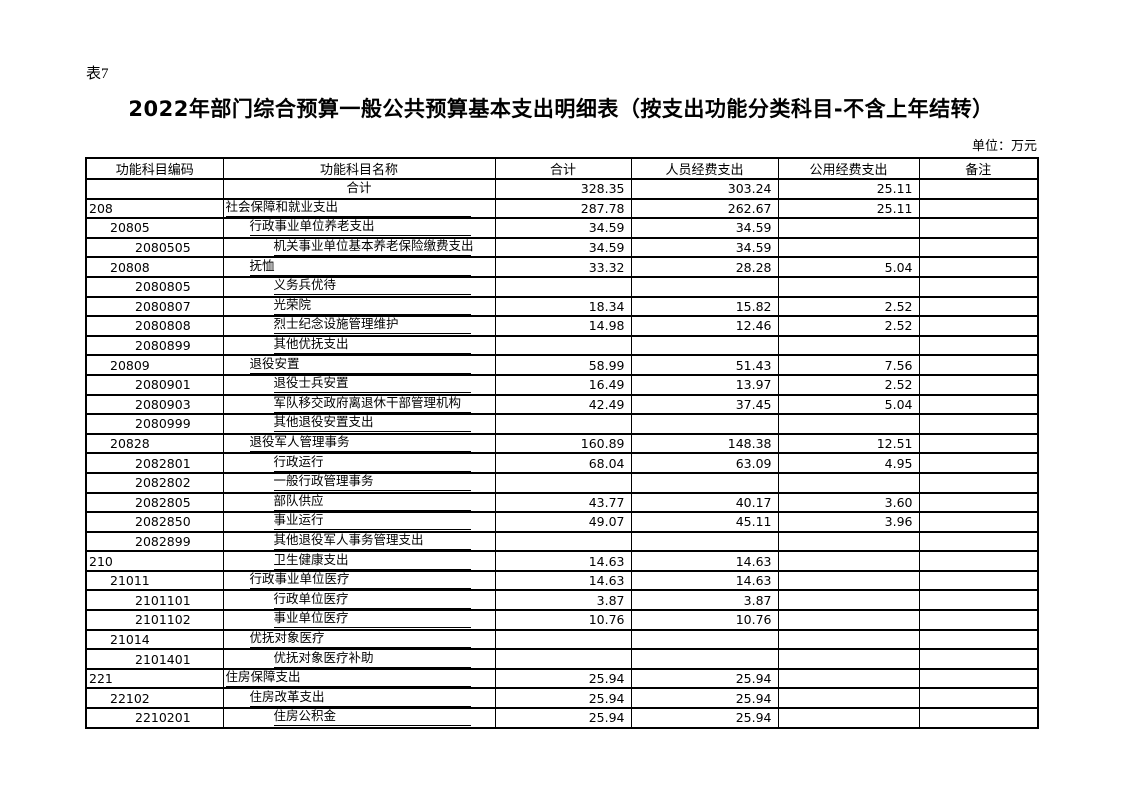  What do you see at coordinates (163, 620) in the screenshot?
I see `code-text: 2101102` at bounding box center [163, 620].